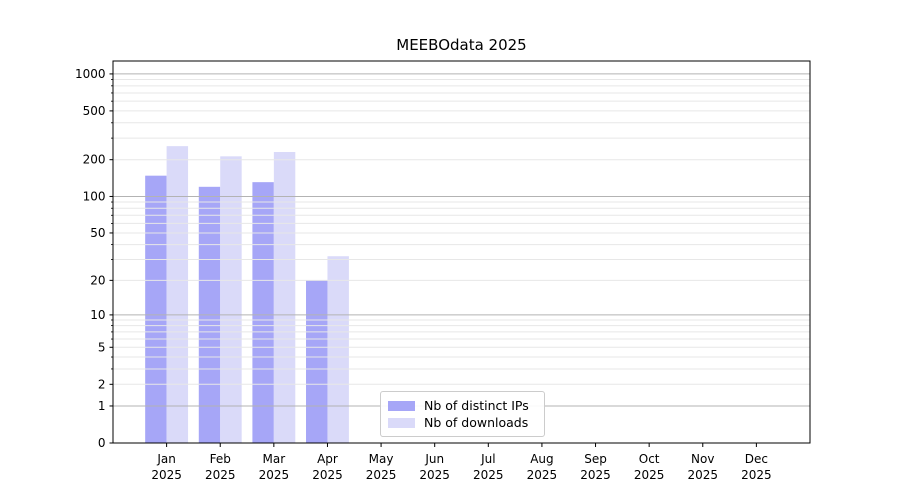  Describe the element at coordinates (476, 422) in the screenshot. I see `legend-label-downloads: Nb of downloads` at that location.